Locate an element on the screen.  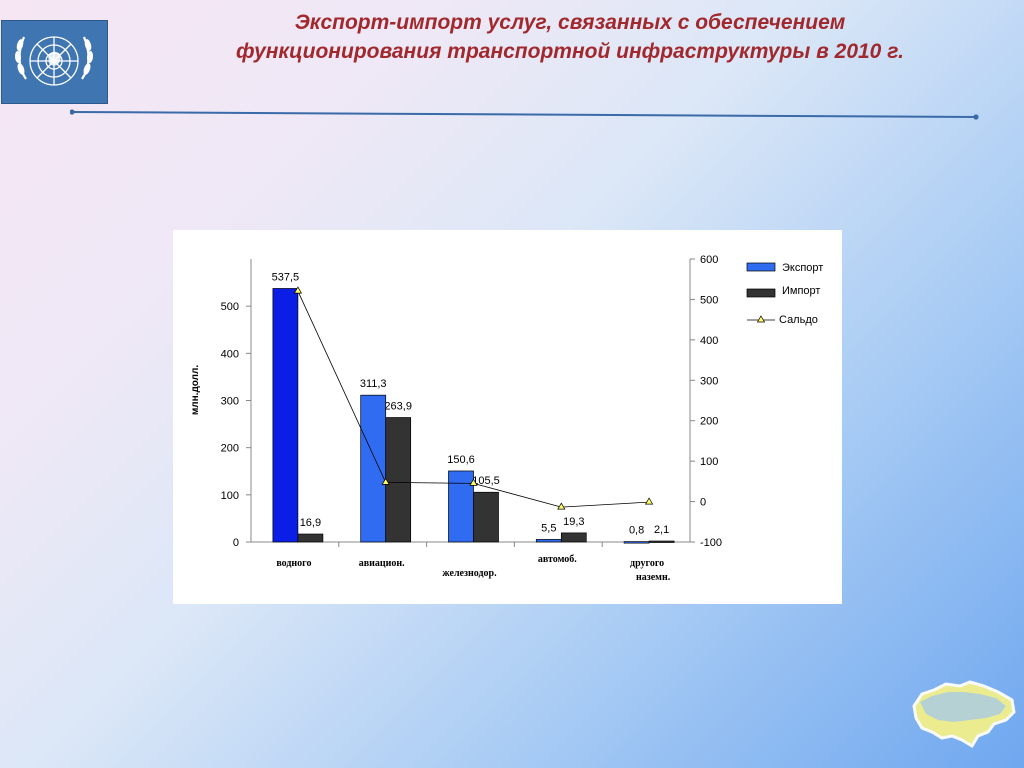
title-divider is located at coordinates (524, 114).